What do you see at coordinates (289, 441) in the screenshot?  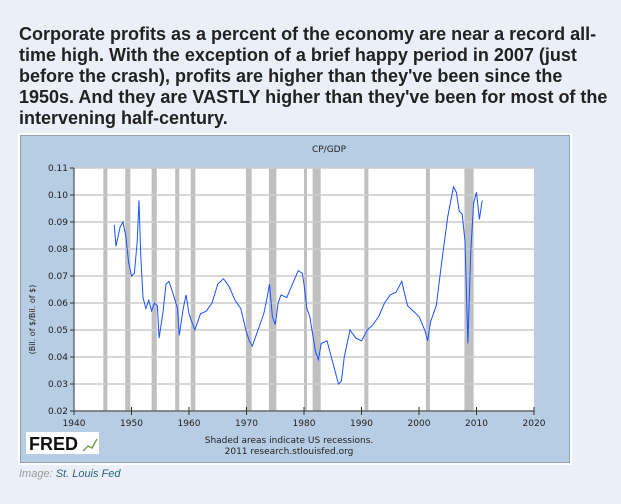 I see `chart-note: Shaded areas indicate US recessions.` at bounding box center [289, 441].